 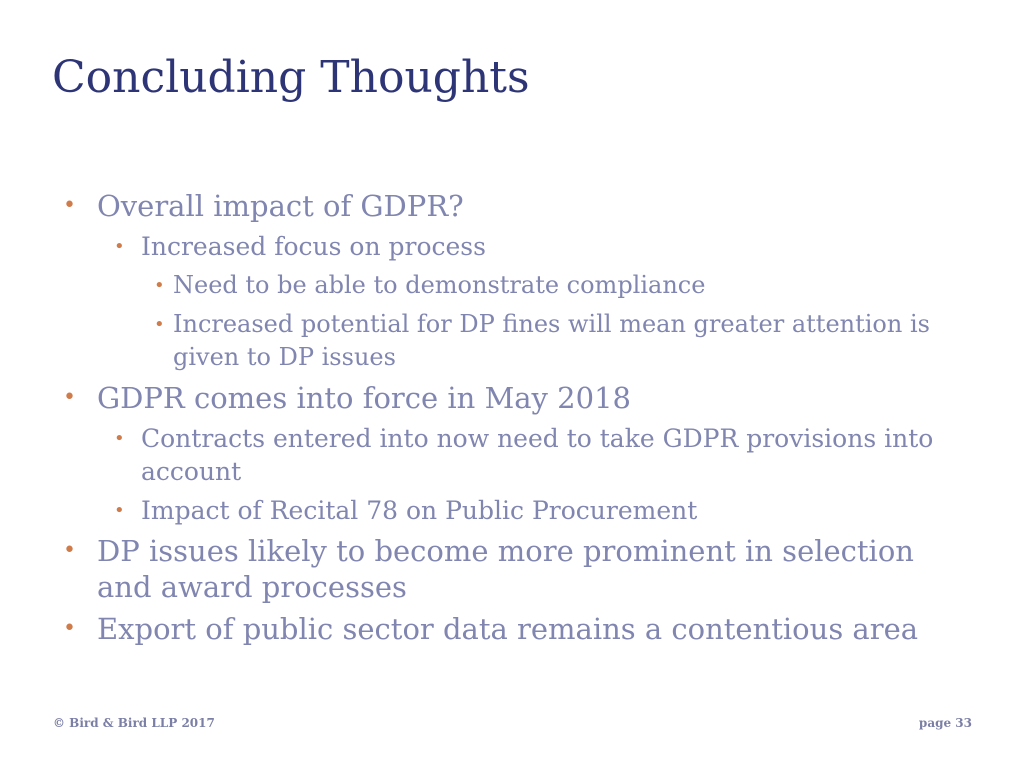 What do you see at coordinates (134, 723) in the screenshot?
I see `footer-copyright: © Bird & Bird LLP 2017` at bounding box center [134, 723].